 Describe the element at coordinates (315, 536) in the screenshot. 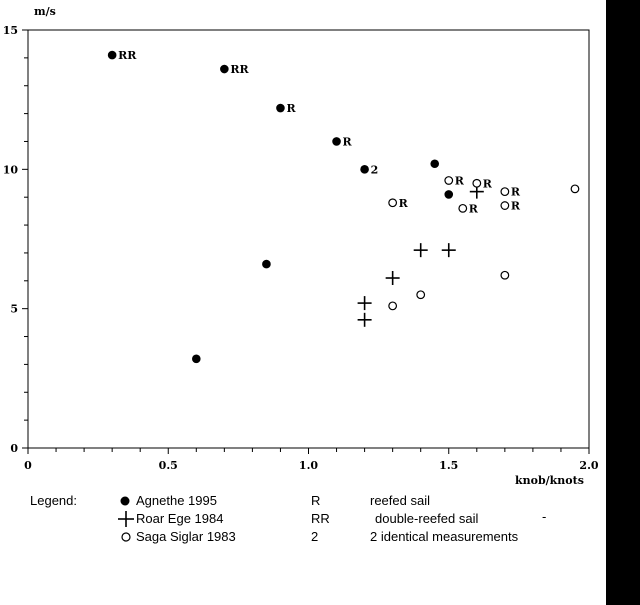

I see `legend-code-2: 2` at that location.